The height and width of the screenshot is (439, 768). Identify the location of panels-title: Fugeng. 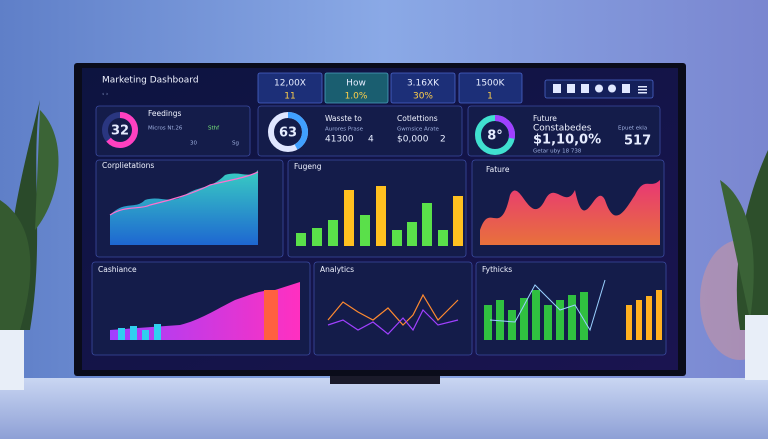
(308, 166).